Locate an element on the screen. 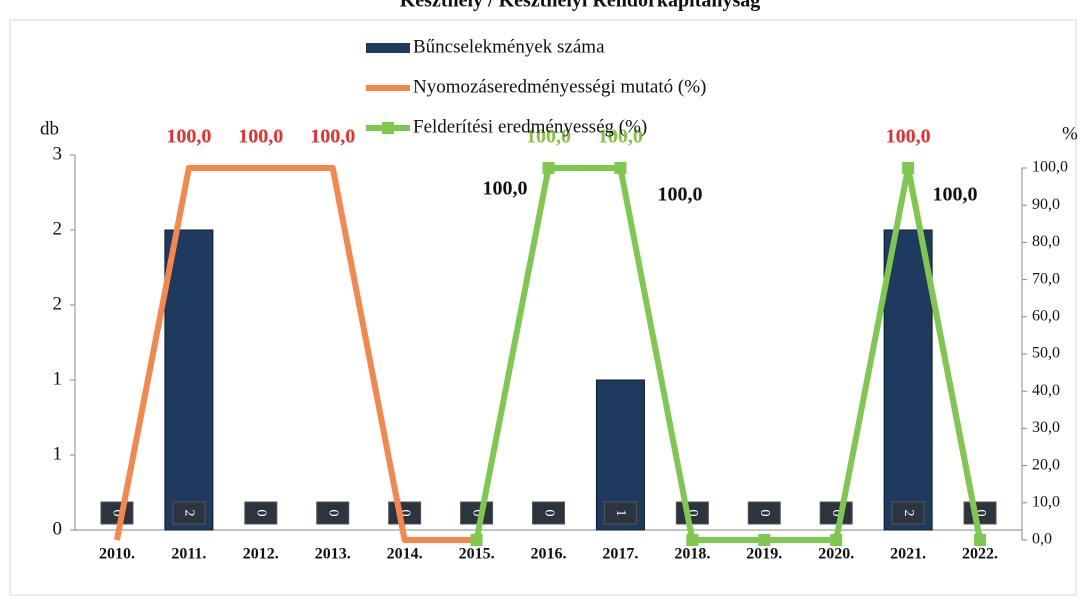 The height and width of the screenshot is (605, 1089). y2-tick-label: 10,0 is located at coordinates (1046, 501).